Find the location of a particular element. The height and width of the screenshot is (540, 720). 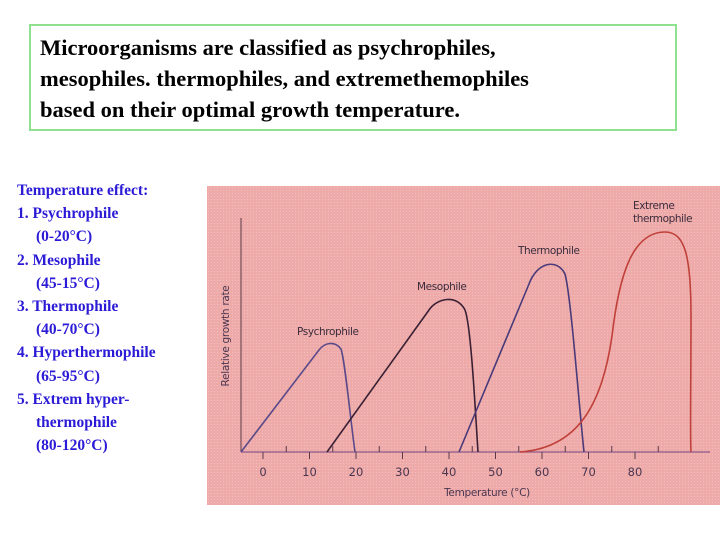

x-tick-label: 10 is located at coordinates (309, 472).